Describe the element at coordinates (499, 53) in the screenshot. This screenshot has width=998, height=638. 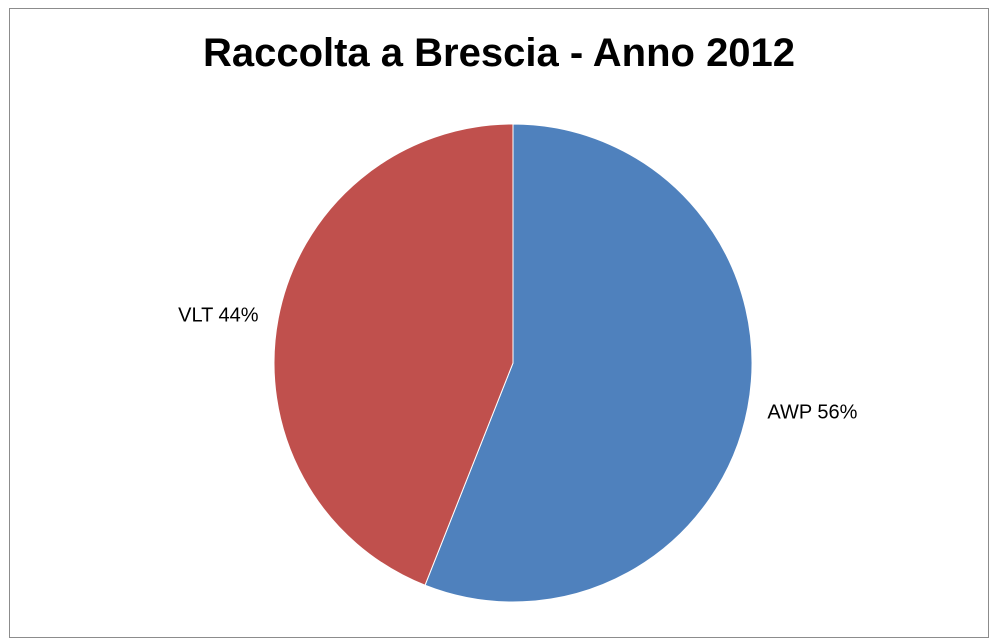
I see `chart-title: Raccolta a Brescia - Anno 2012` at that location.